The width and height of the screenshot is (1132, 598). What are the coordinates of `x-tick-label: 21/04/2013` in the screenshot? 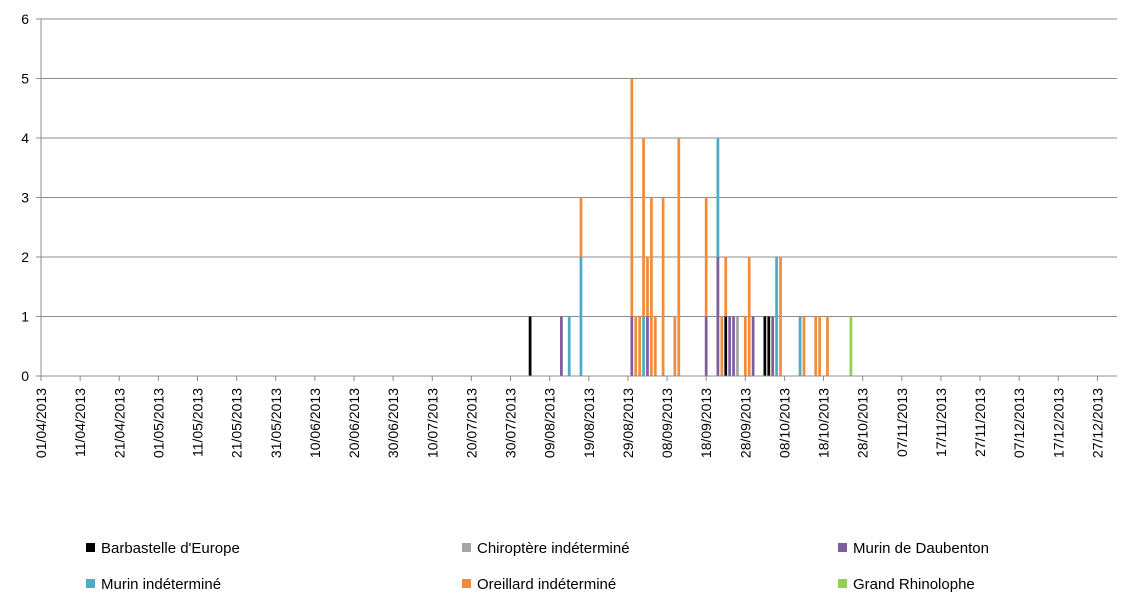 It's located at (119, 423).